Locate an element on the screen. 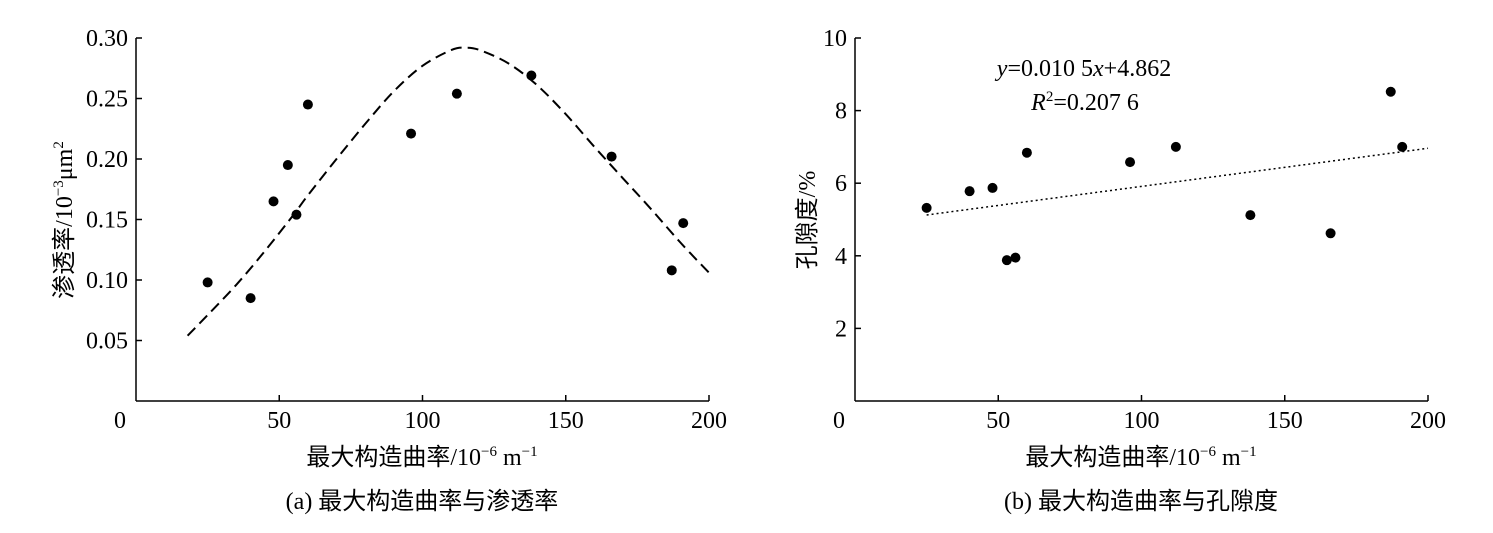 The image size is (1493, 533). y-tick-label: 0.10 is located at coordinates (107, 281).